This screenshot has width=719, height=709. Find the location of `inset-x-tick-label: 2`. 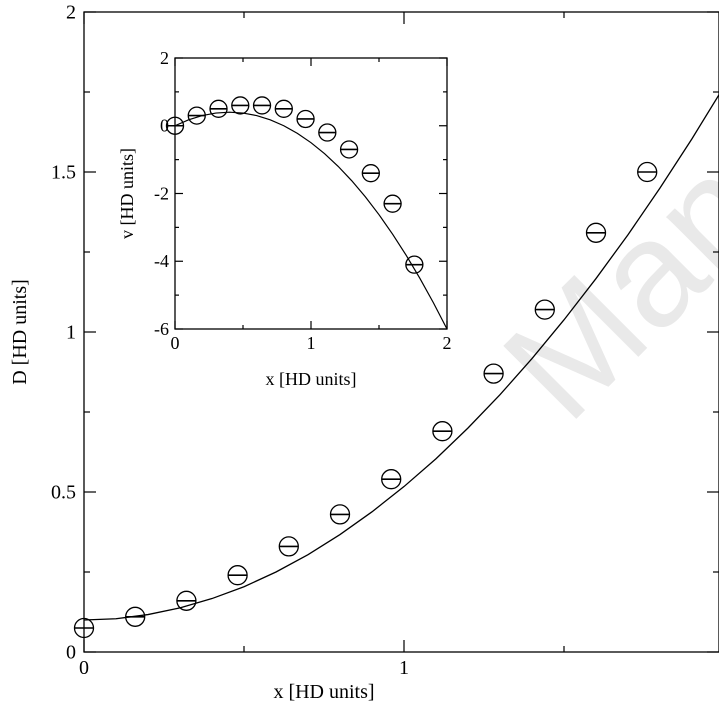

inset-x-tick-label: 2 is located at coordinates (447, 343).